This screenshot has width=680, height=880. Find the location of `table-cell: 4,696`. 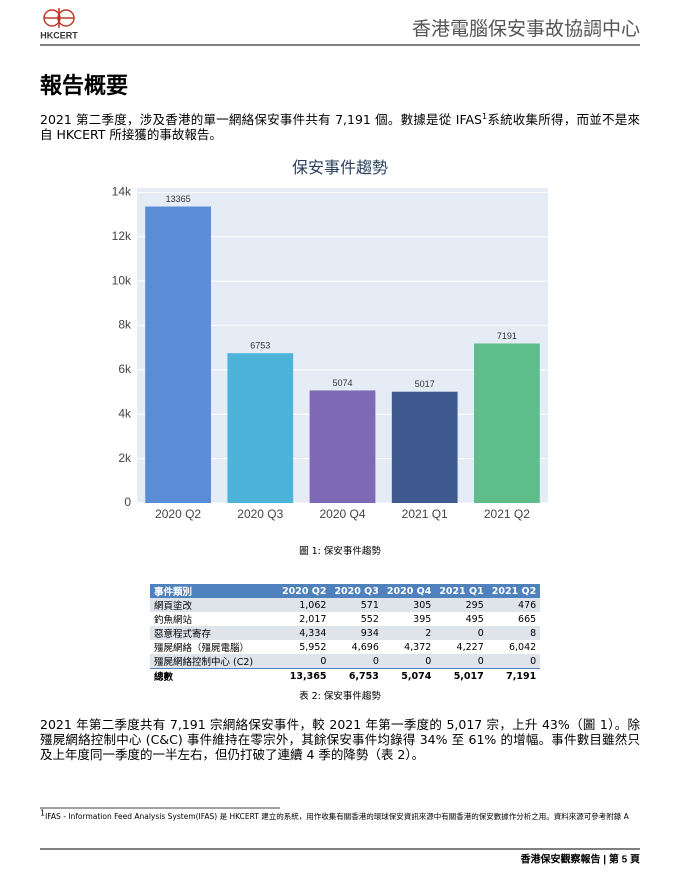

table-cell: 4,696 is located at coordinates (365, 647).